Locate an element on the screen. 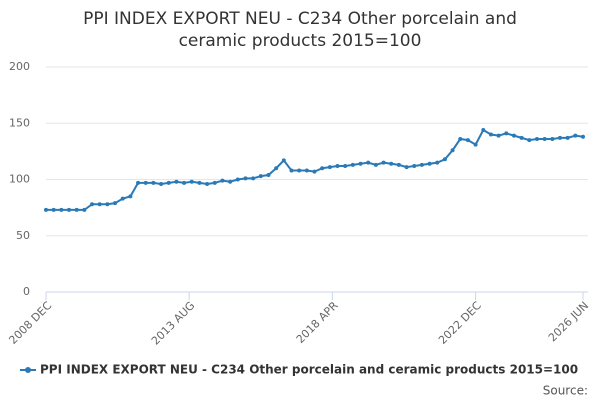  x-tick-label: 2018 APR is located at coordinates (317, 322).